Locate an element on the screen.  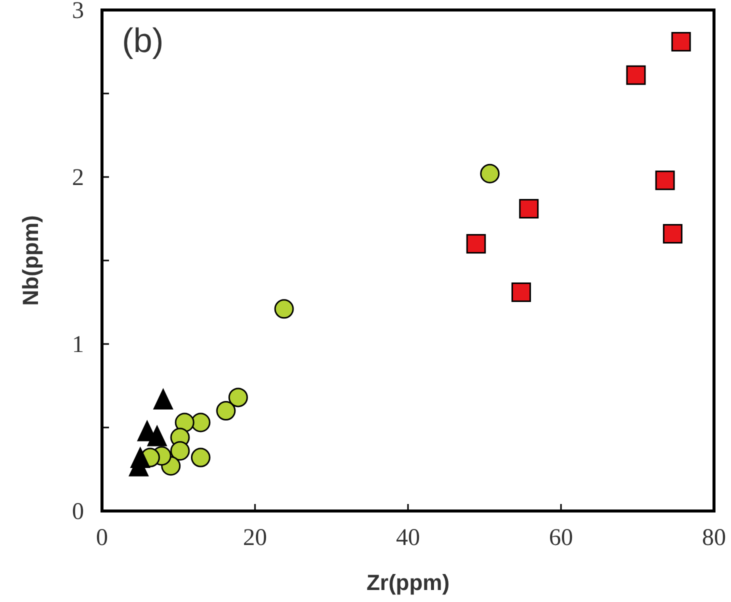
x-tick-label: 20 is located at coordinates (255, 538).